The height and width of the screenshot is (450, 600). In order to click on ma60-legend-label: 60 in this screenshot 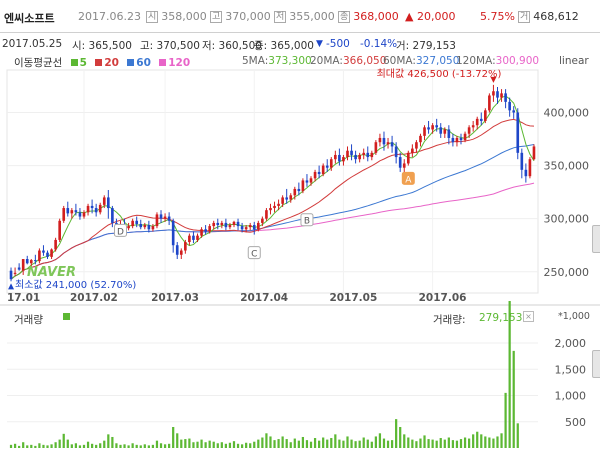, I will do `click(143, 63)`.